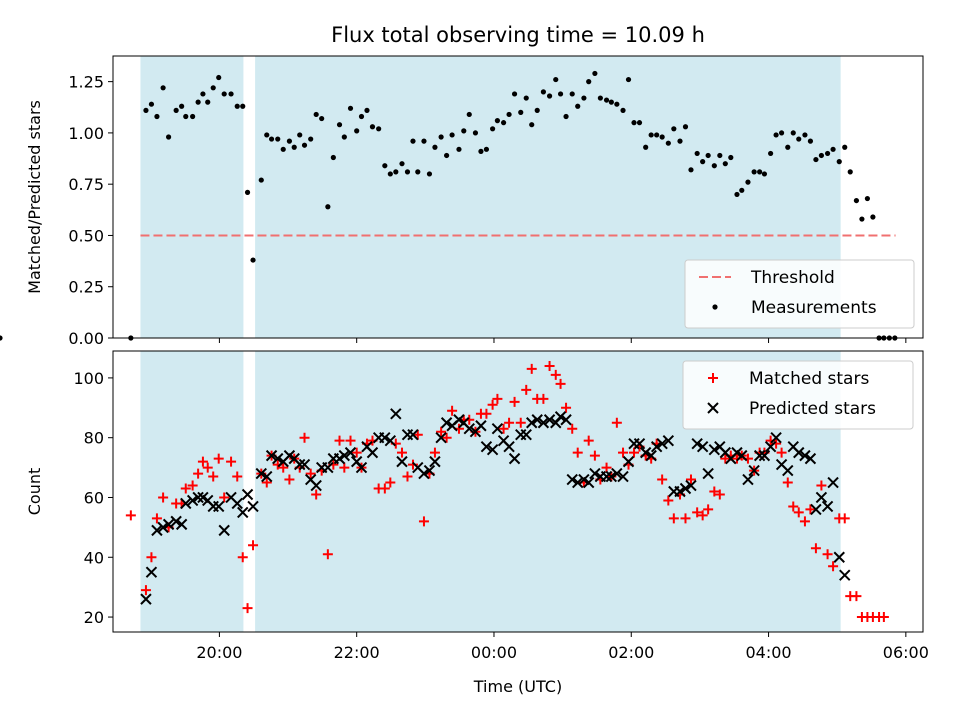  What do you see at coordinates (94, 438) in the screenshot?
I see `y-tick-label: 80` at bounding box center [94, 438].